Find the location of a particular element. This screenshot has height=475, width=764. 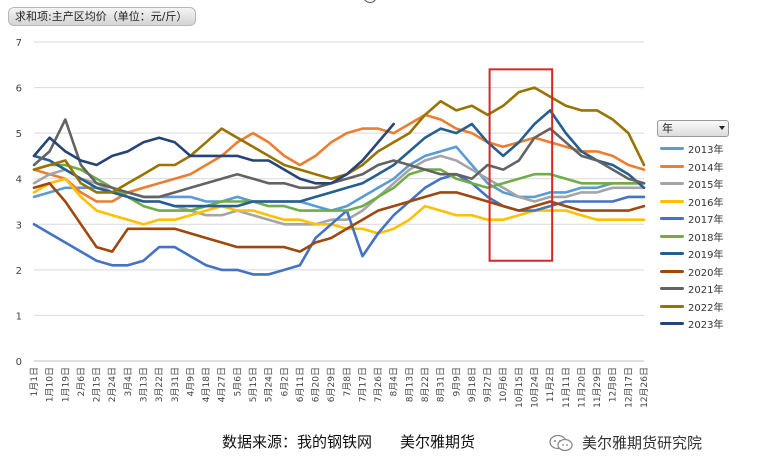

x-tick-label: 2月6日 is located at coordinates (81, 381).